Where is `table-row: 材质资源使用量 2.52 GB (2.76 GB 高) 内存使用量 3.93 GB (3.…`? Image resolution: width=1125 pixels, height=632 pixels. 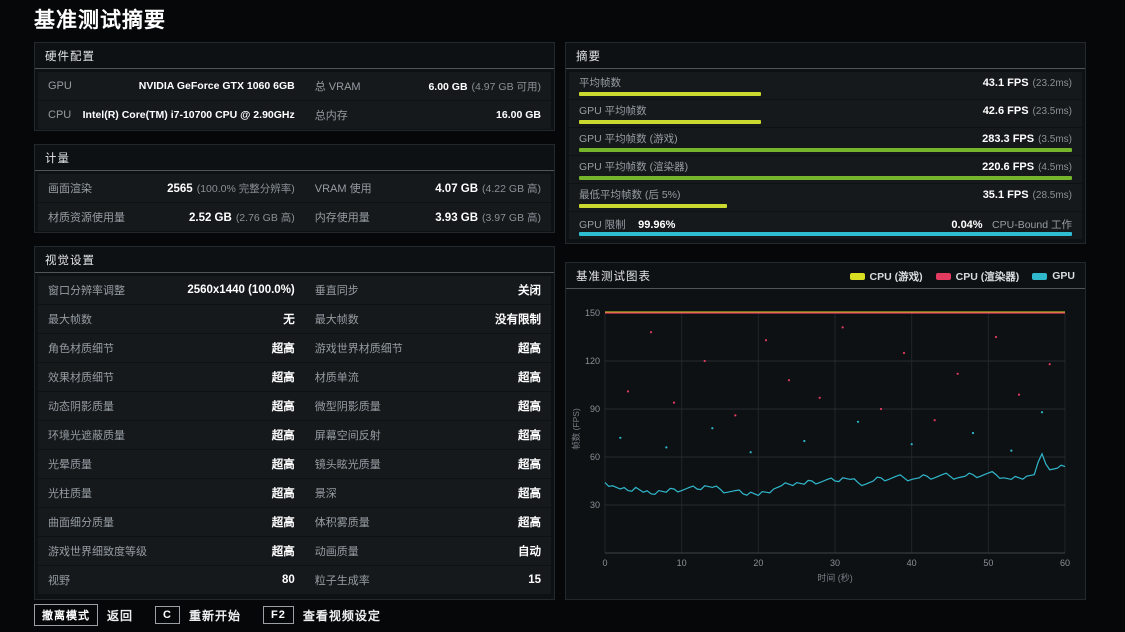
table-row: 材质资源使用量 2.52 GB (2.76 GB 高) 内存使用量 3.93 GB (3.… is located at coordinates (294, 217).